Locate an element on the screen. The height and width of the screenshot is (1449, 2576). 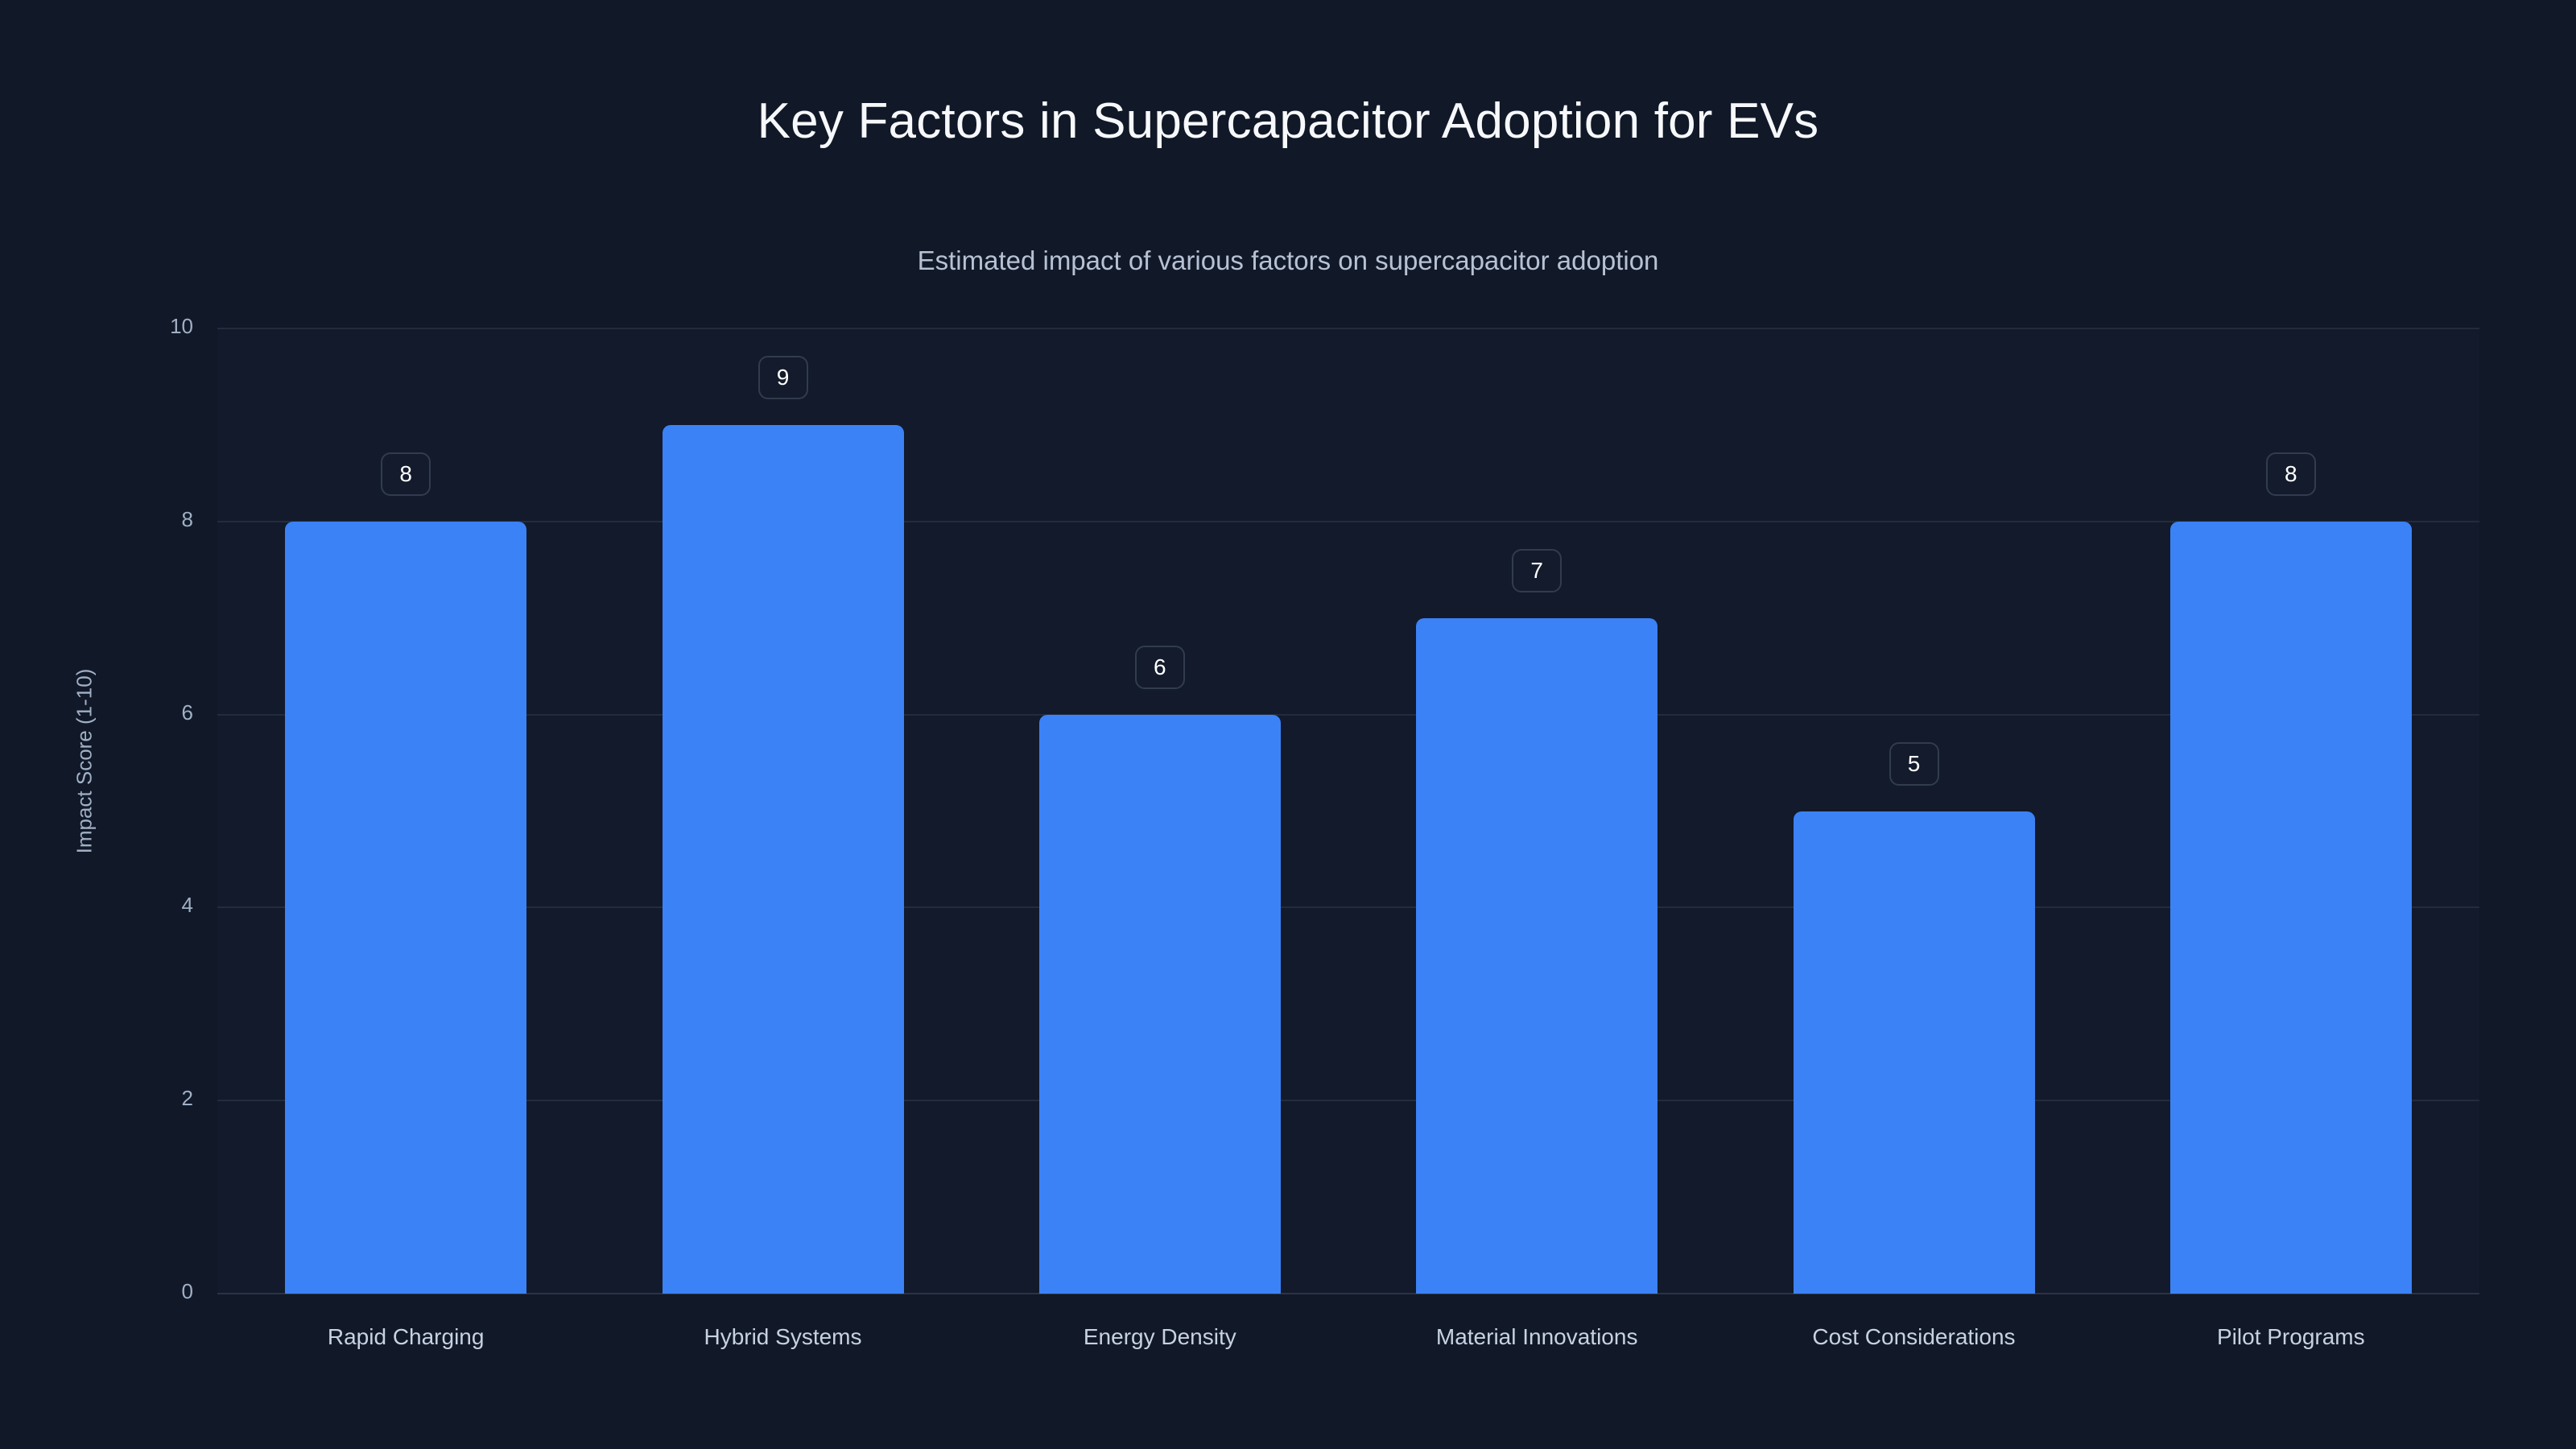
x-tick-label: Pilot Programs is located at coordinates (2291, 1336).